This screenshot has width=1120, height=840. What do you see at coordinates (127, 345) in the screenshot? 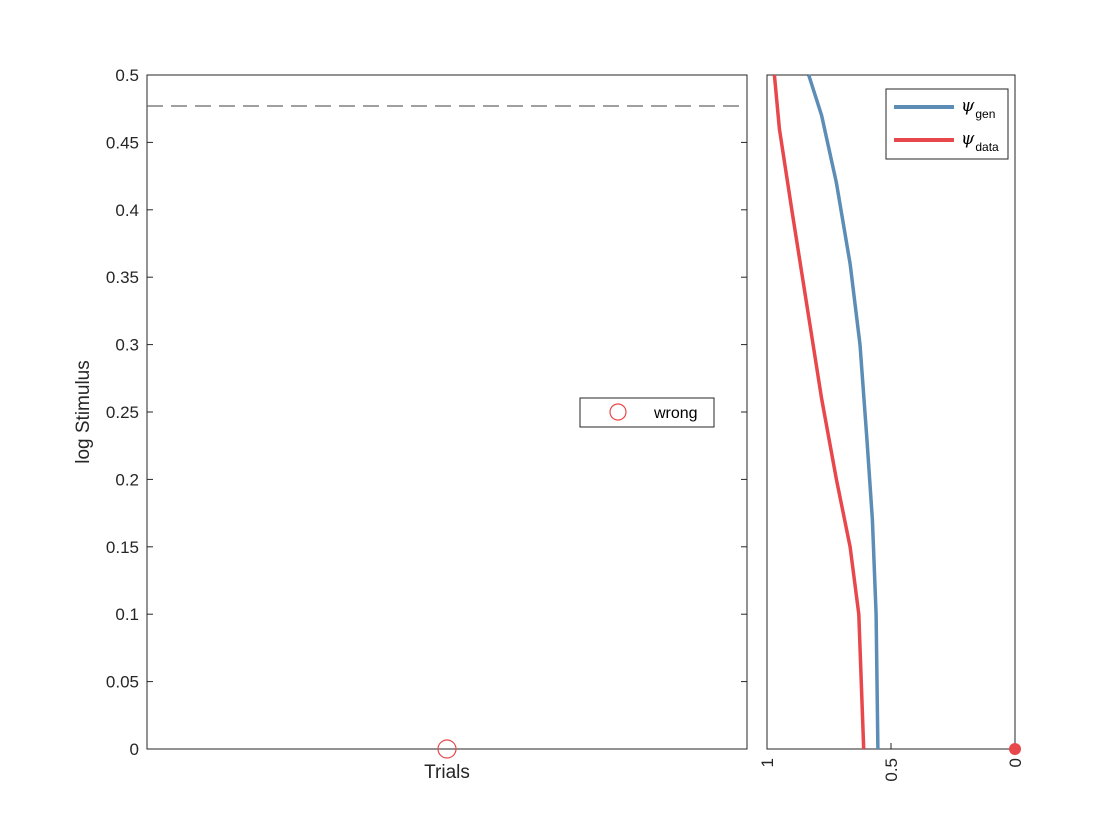
I see `y-tick-label: 0.3` at bounding box center [127, 345].